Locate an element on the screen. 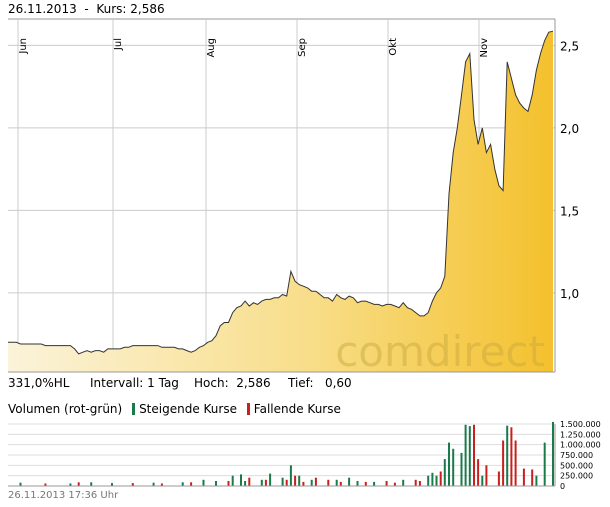  volume-tick-label: 500.000 is located at coordinates (576, 465).